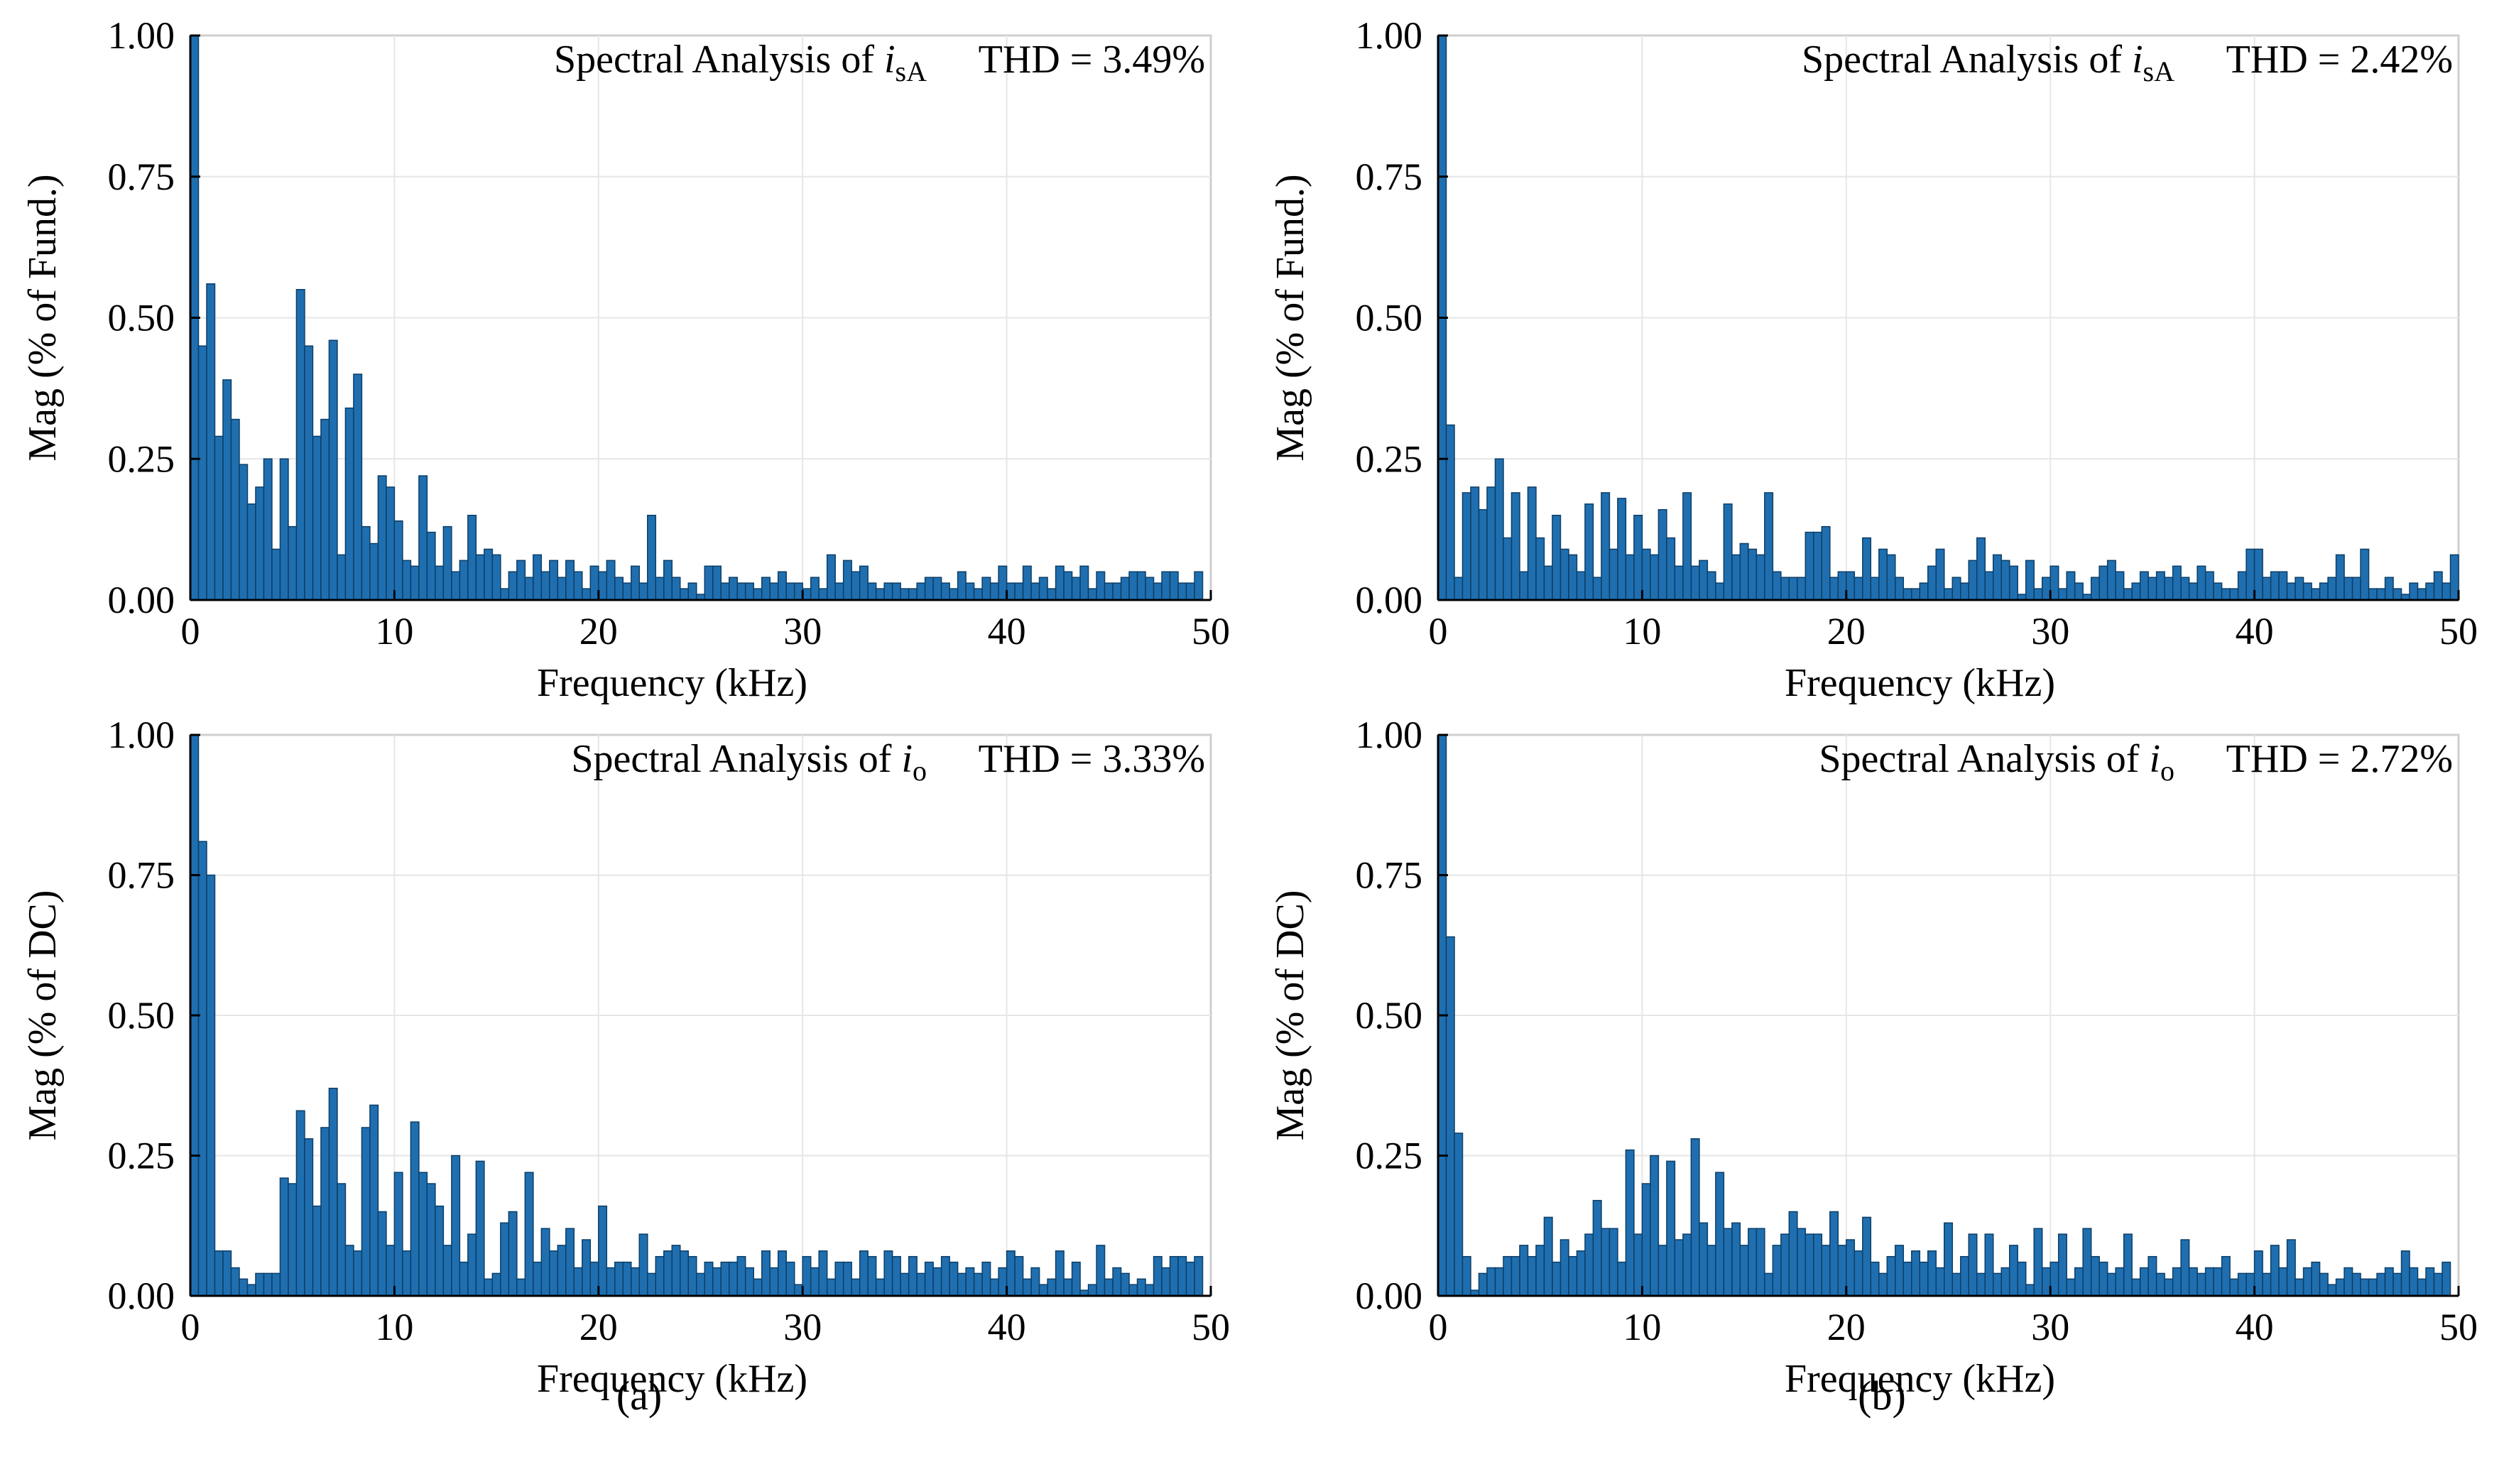 The height and width of the screenshot is (1484, 2504). Describe the element at coordinates (1290, 317) in the screenshot. I see `y-axis-label: Mag (% of Fund.)` at that location.